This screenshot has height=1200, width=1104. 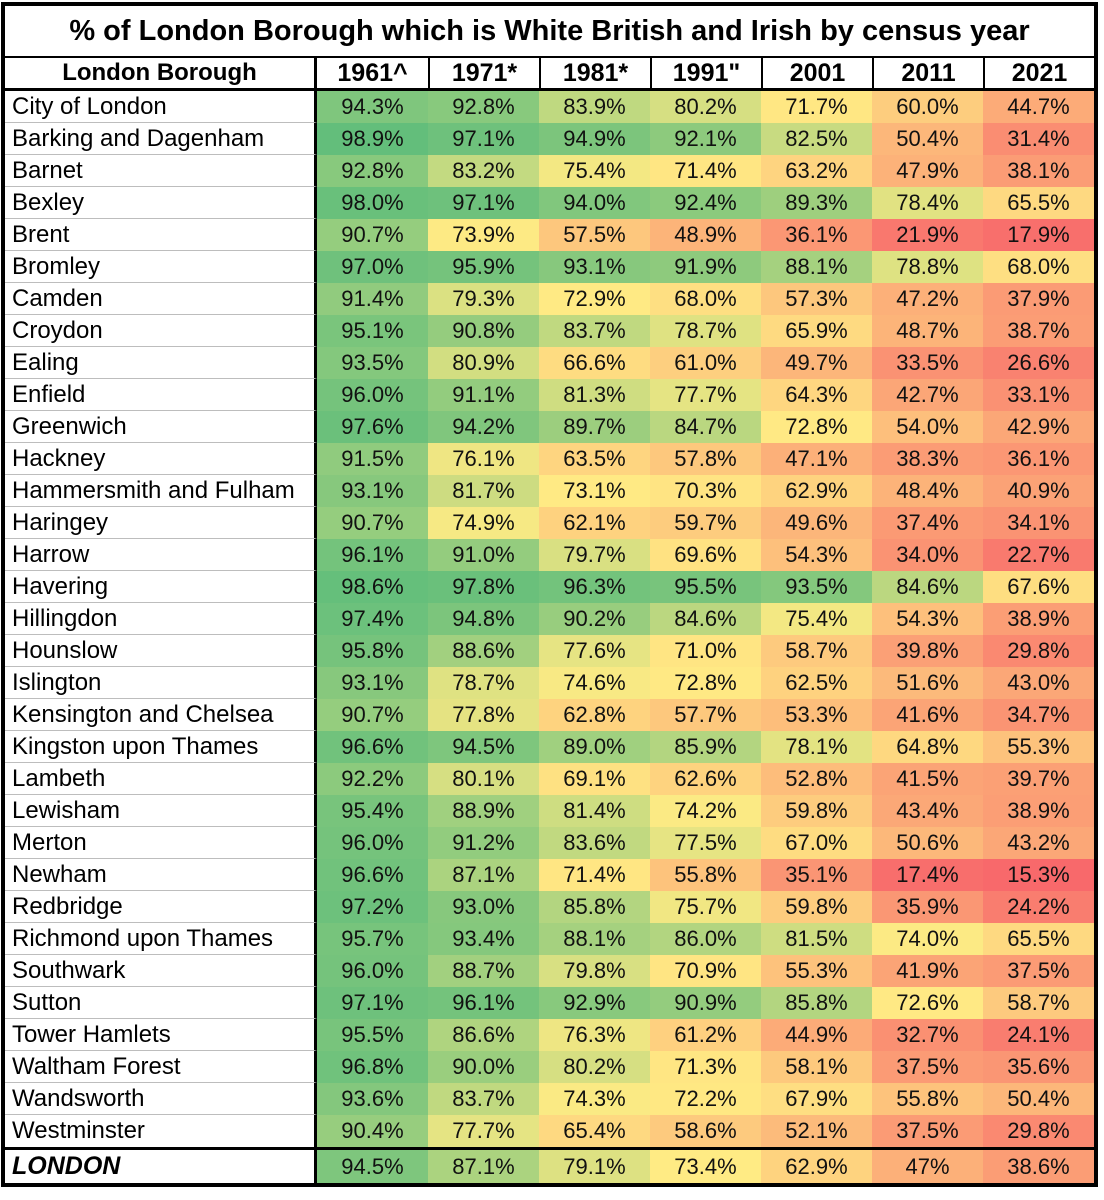 What do you see at coordinates (927, 875) in the screenshot?
I see `value-cell: 17.4%` at bounding box center [927, 875].